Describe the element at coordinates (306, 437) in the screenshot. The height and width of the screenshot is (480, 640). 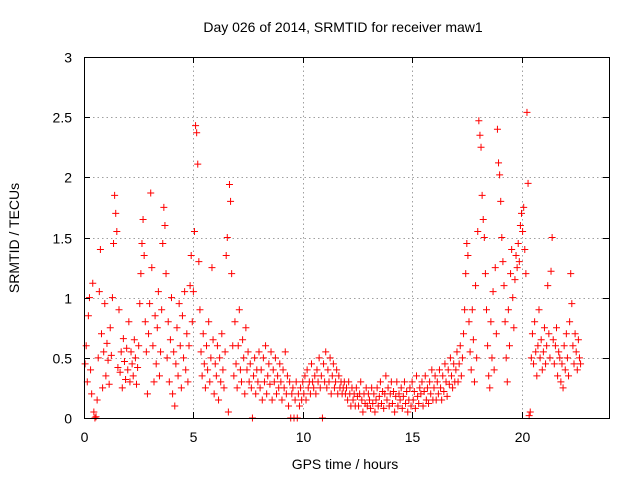
I see `x-tick-labels: 0 5 10 15 20` at that location.